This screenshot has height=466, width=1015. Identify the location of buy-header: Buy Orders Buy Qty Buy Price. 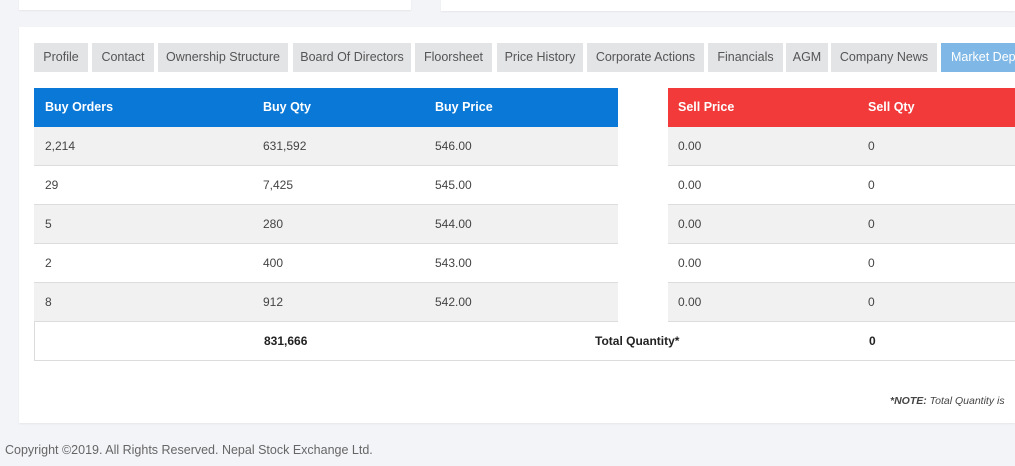
(326, 107).